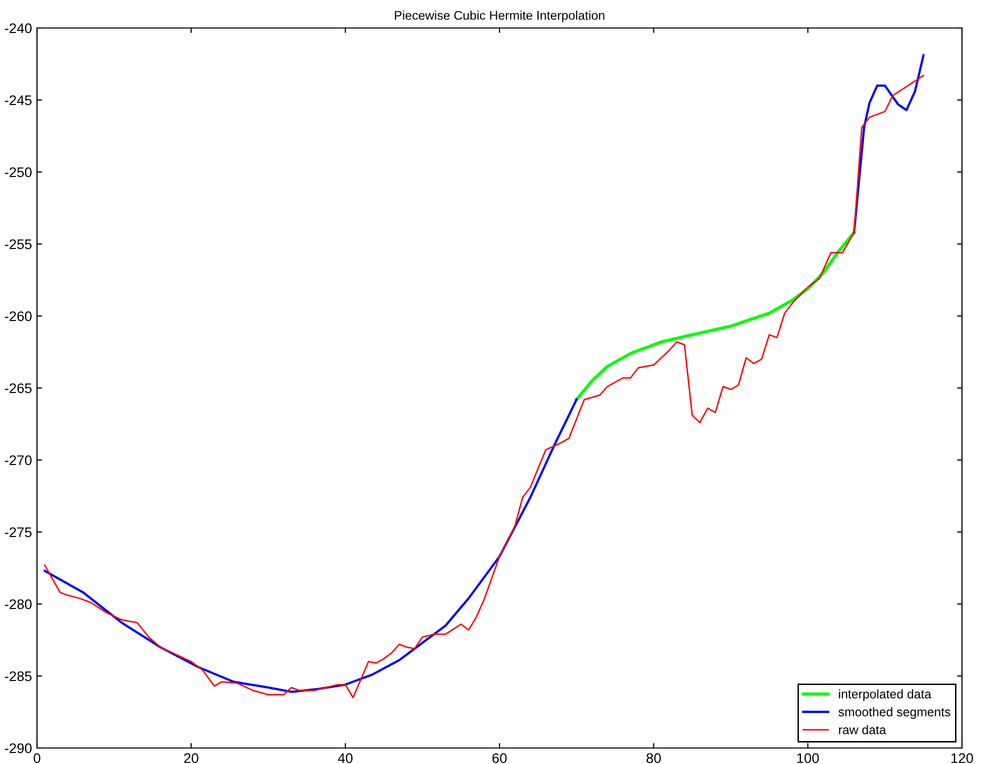  Describe the element at coordinates (37, 758) in the screenshot. I see `x-tick-label: 0` at that location.